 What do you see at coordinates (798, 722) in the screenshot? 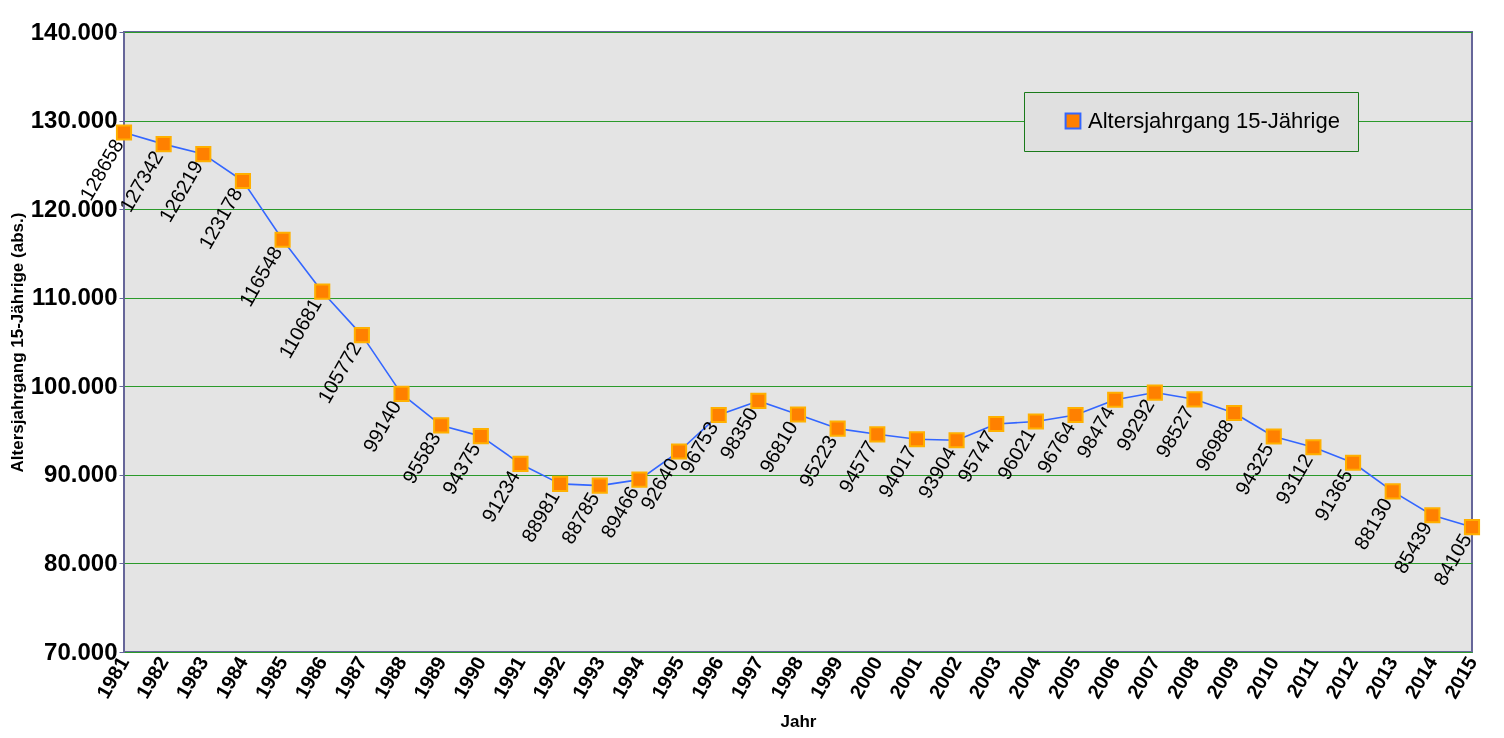
I see `x-axis-title: Jahr` at bounding box center [798, 722].